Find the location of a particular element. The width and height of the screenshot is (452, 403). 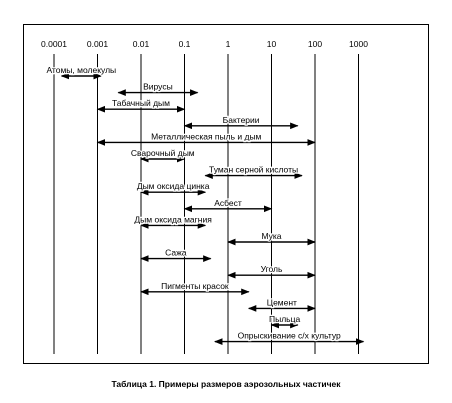

tick-label: 0.01 is located at coordinates (141, 44).